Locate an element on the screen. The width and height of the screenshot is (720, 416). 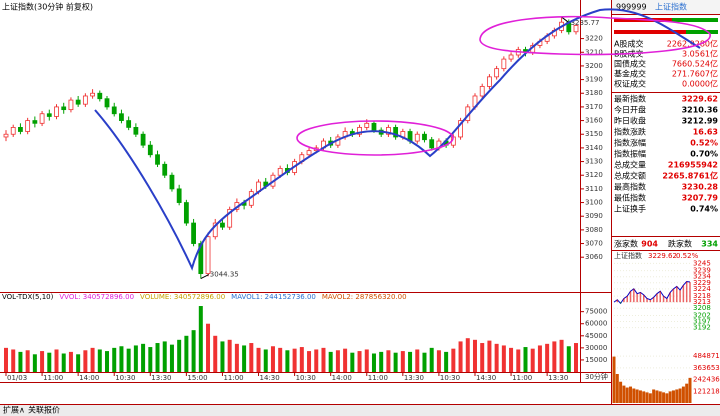
y-tick-label: 484871 is located at coordinates (706, 356).